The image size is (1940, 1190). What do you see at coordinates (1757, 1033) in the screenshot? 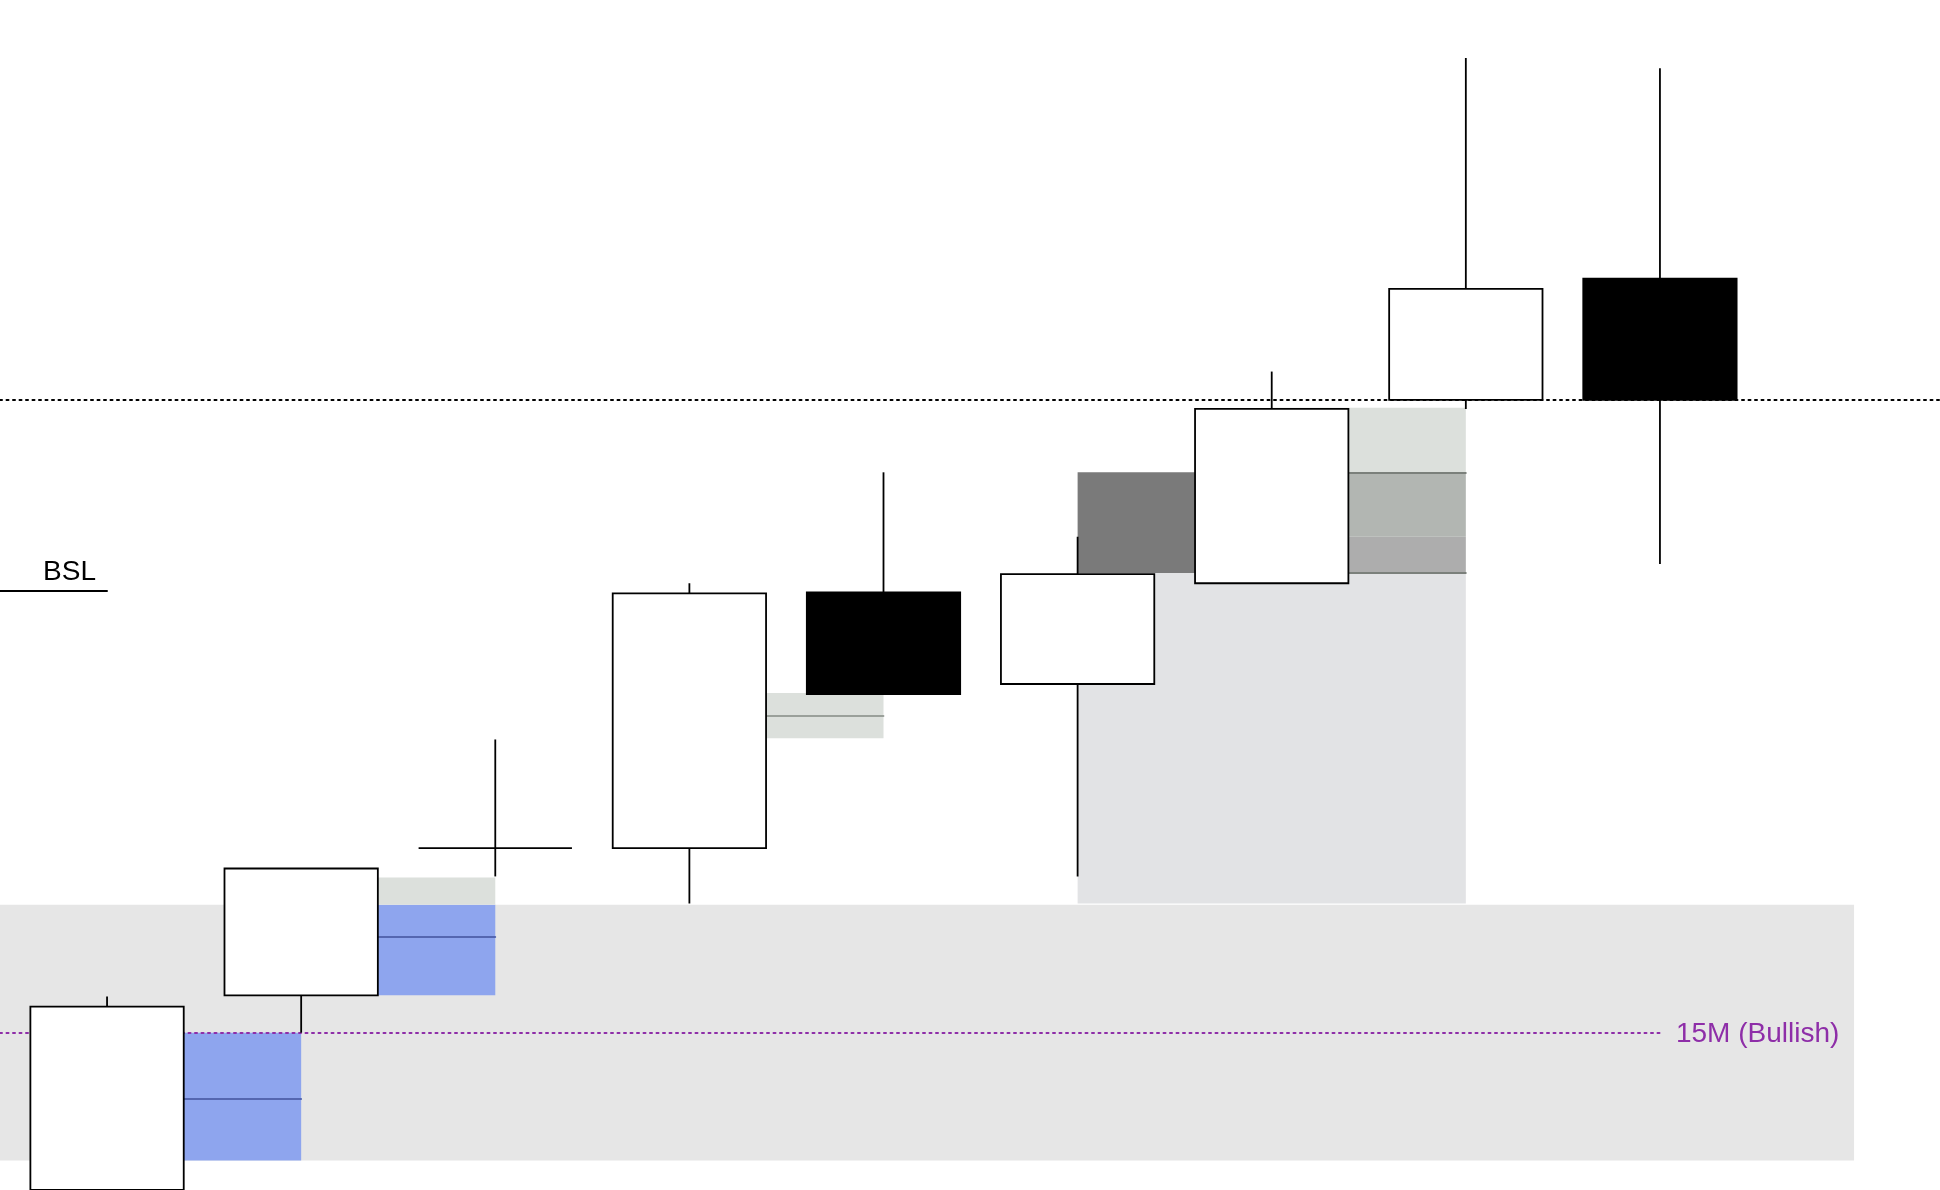
I see `ref-line-label: 15M (Bullish)` at bounding box center [1757, 1033].